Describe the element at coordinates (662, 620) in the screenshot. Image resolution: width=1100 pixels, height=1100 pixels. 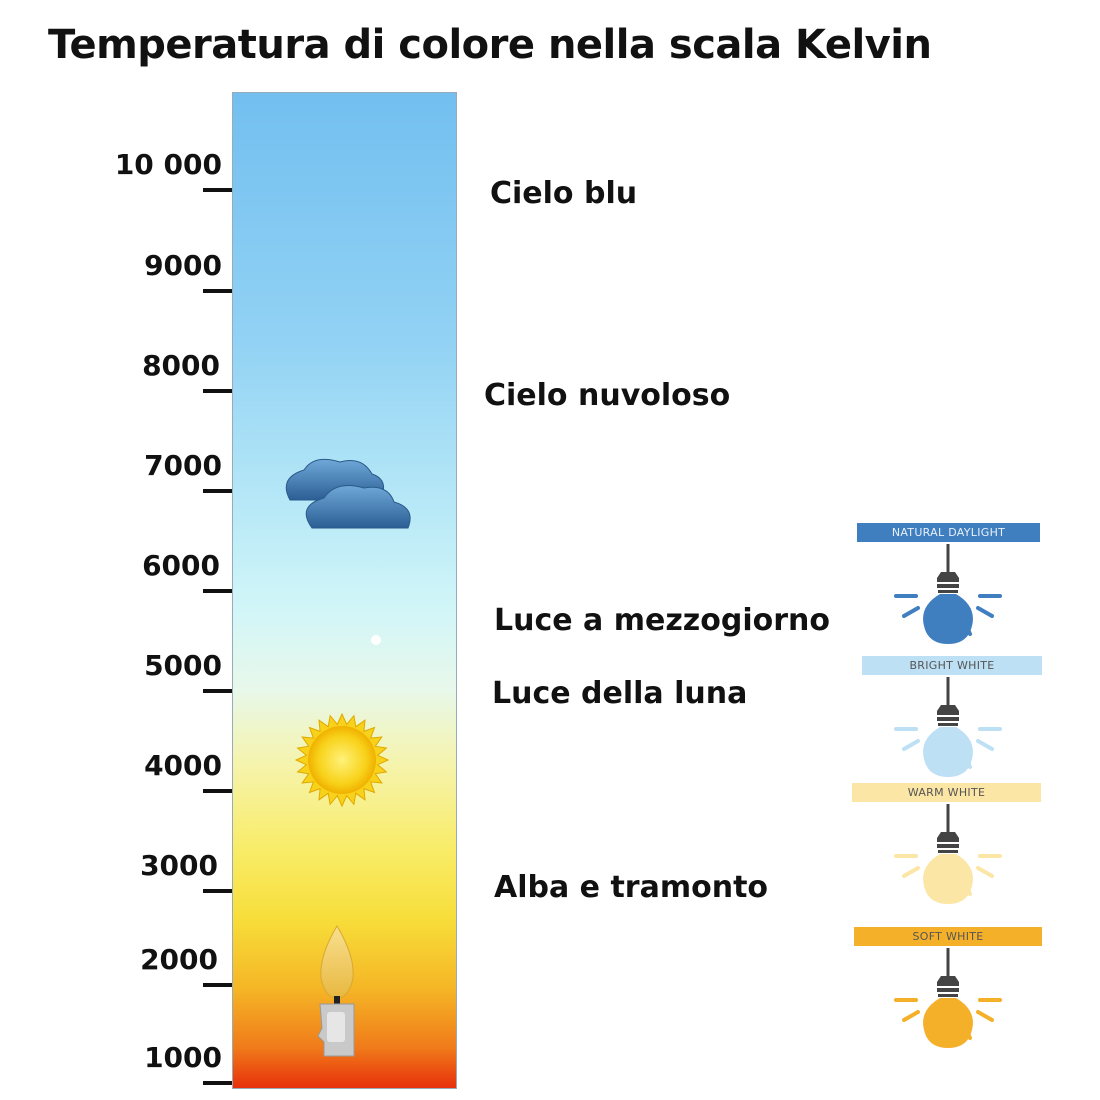
I see `source-label-luce-mezzogiorno: Luce a mezzogiorno` at that location.